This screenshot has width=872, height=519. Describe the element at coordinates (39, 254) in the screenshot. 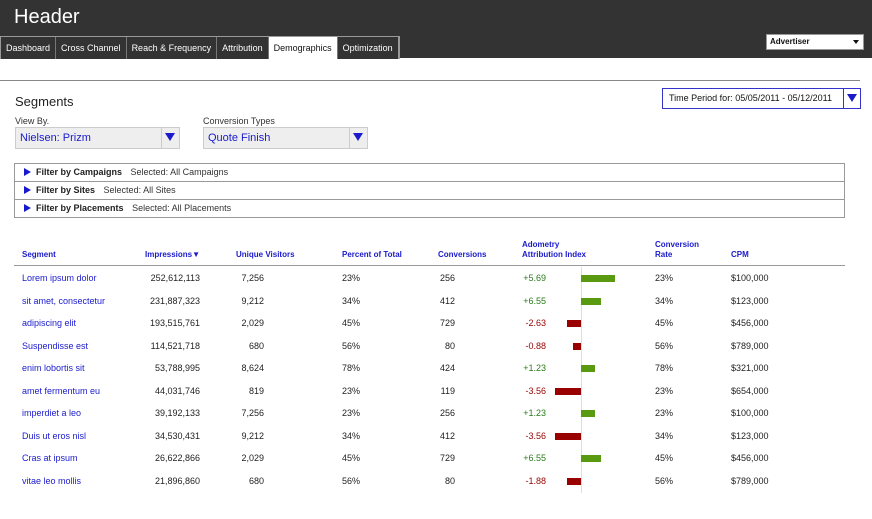

I see `column-header-segment: Segment` at that location.